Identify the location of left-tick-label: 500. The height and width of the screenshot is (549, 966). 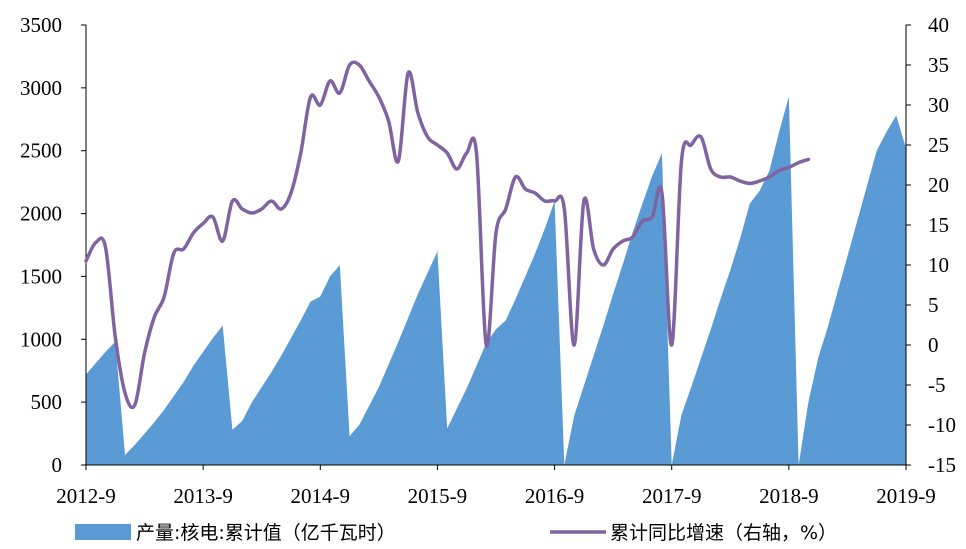
(47, 402).